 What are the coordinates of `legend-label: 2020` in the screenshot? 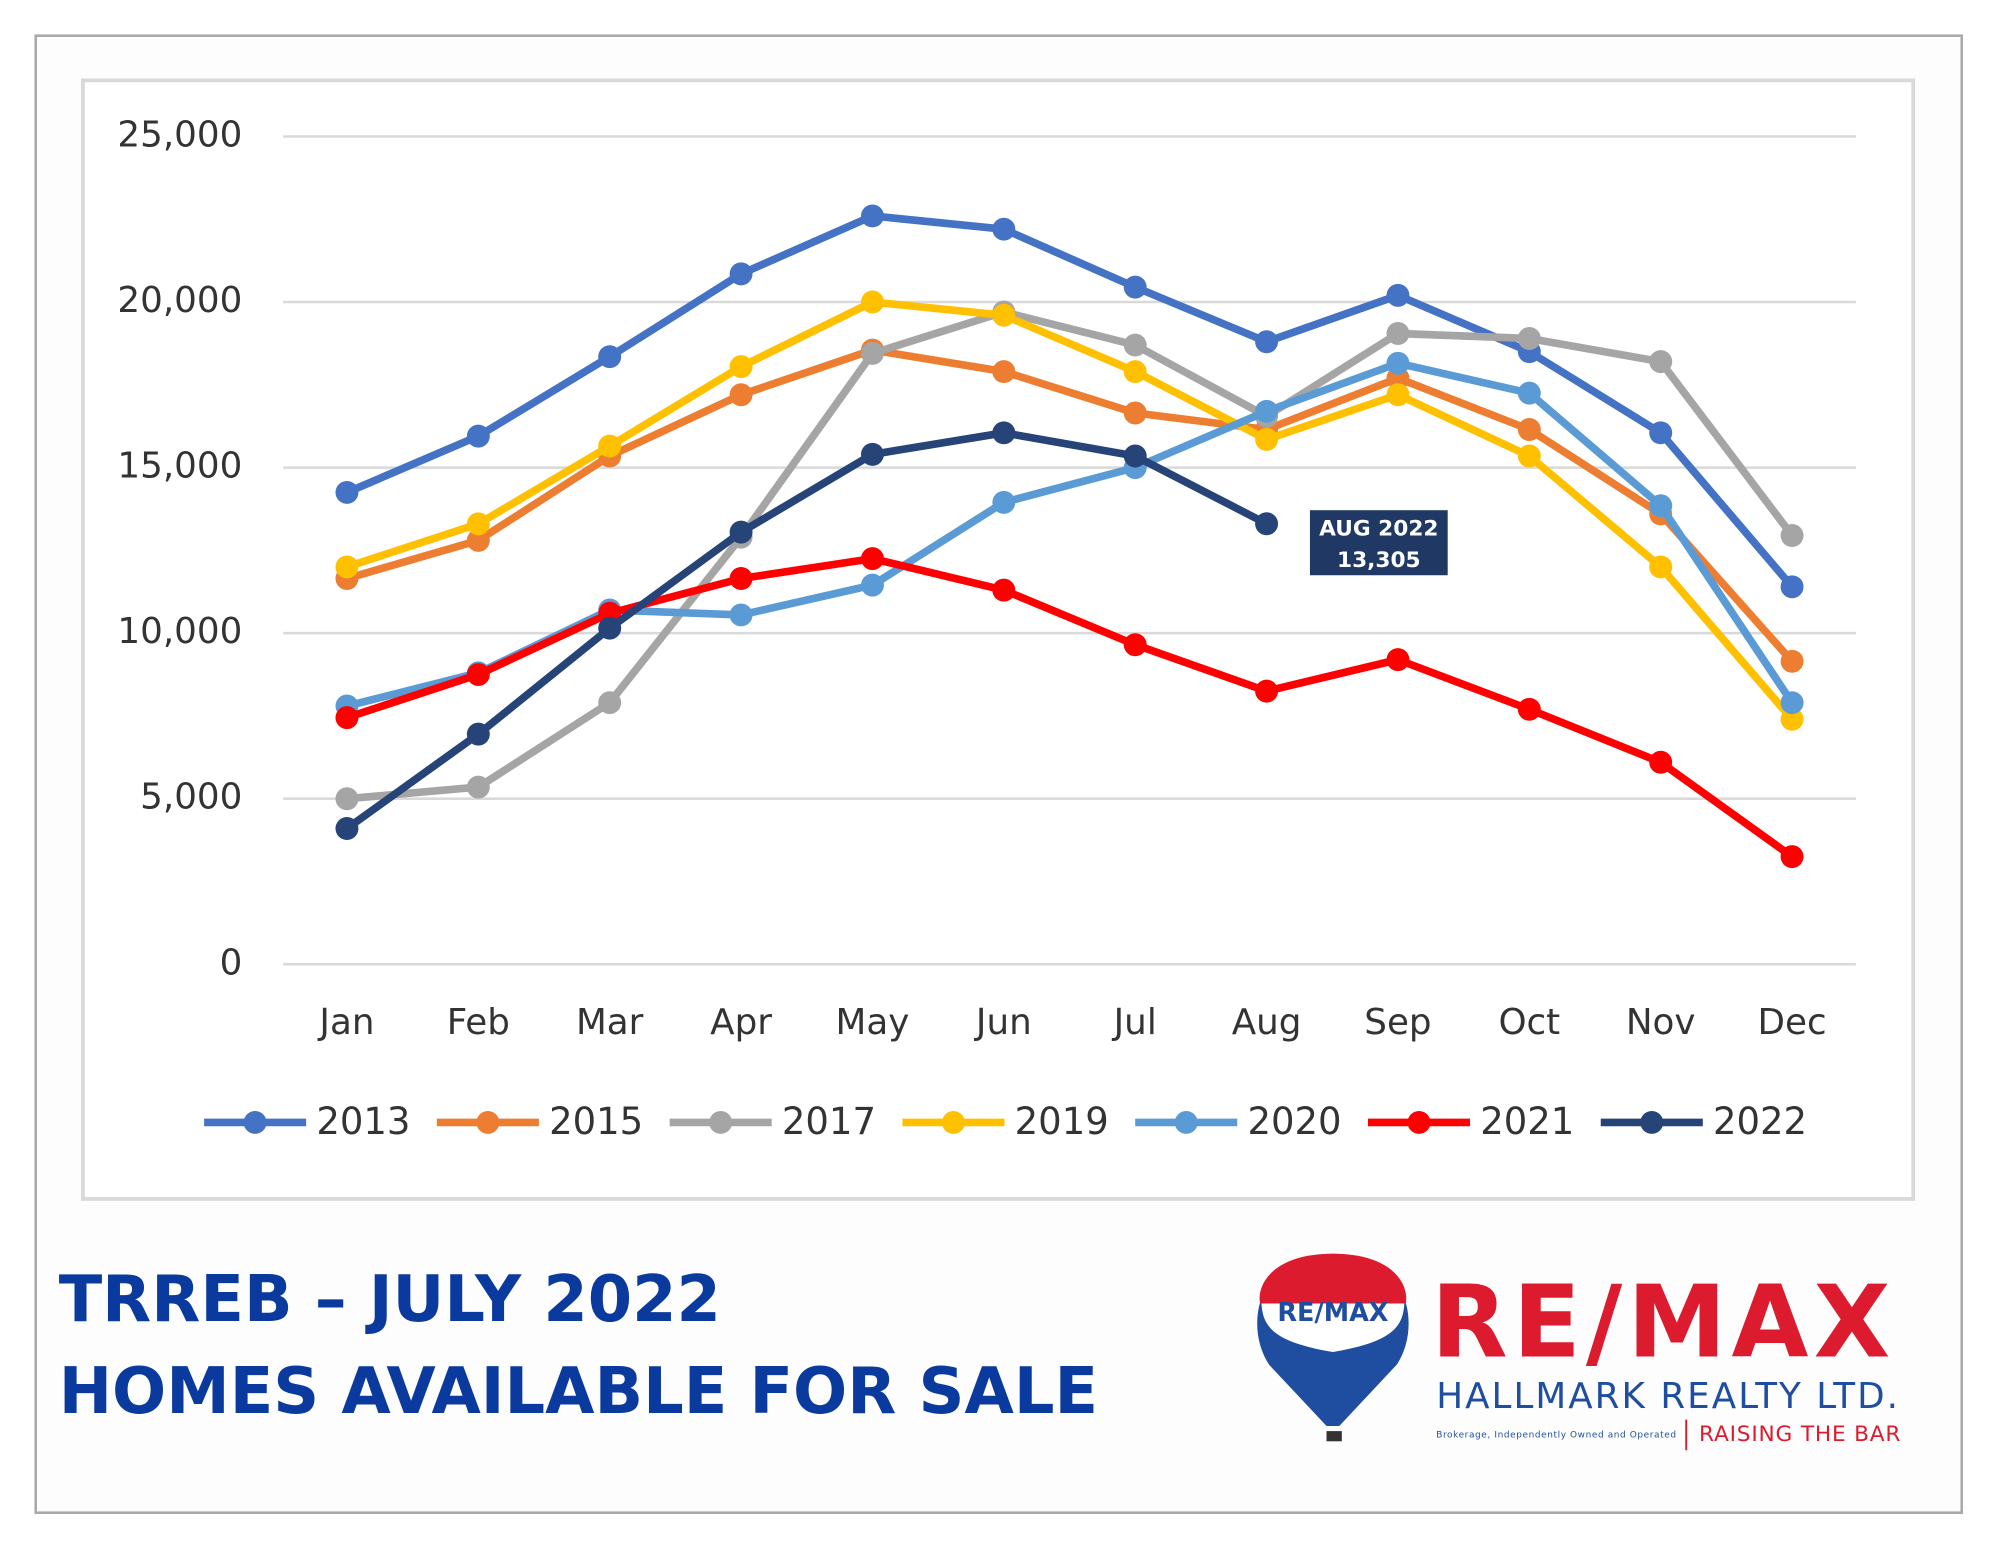 It's located at (1294, 1121).